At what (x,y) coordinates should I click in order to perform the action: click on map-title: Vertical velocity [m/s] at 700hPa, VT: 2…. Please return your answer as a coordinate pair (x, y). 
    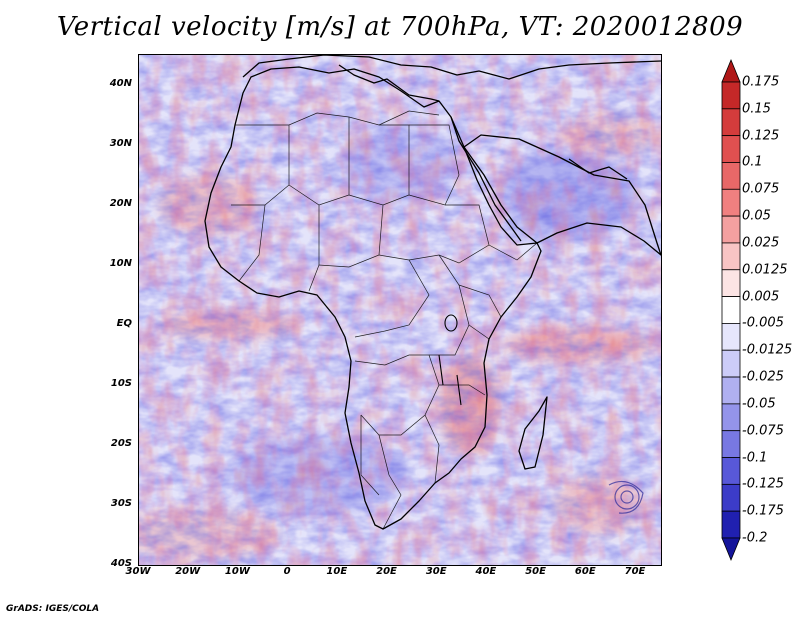
    Looking at the image, I should click on (400, 27).